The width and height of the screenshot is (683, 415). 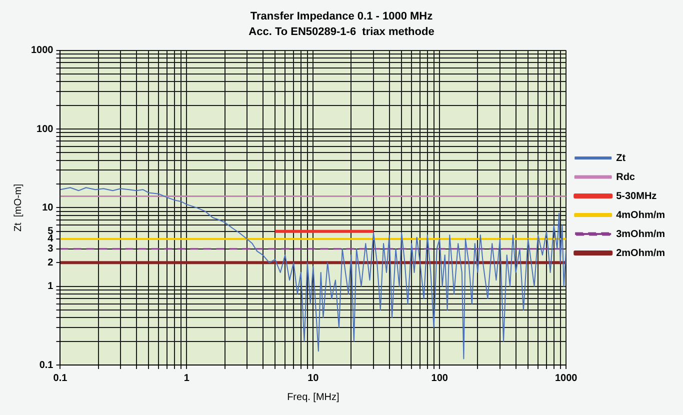 What do you see at coordinates (51, 262) in the screenshot?
I see `y-tick-label: 2` at bounding box center [51, 262].